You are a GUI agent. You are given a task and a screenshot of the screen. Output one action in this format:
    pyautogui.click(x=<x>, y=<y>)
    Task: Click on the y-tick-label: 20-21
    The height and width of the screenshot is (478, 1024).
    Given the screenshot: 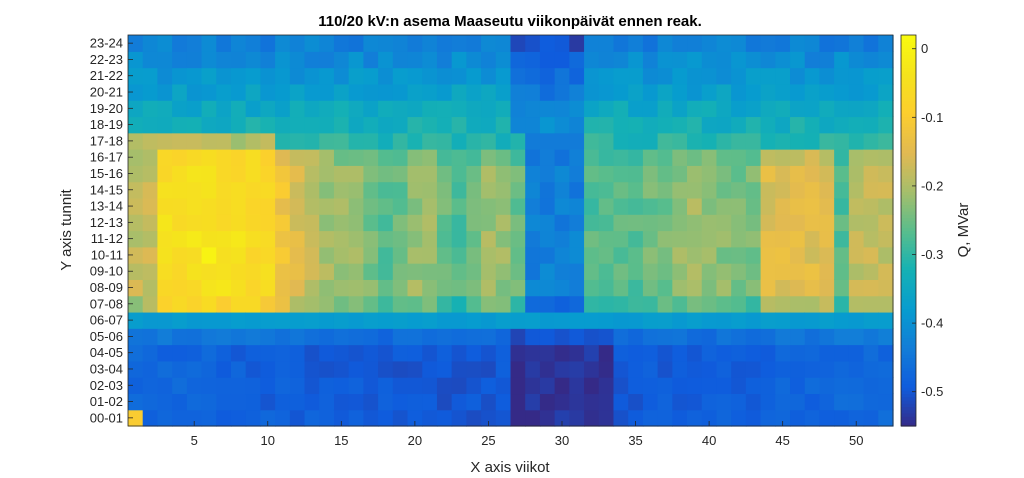 What is the action you would take?
    pyautogui.click(x=106, y=92)
    